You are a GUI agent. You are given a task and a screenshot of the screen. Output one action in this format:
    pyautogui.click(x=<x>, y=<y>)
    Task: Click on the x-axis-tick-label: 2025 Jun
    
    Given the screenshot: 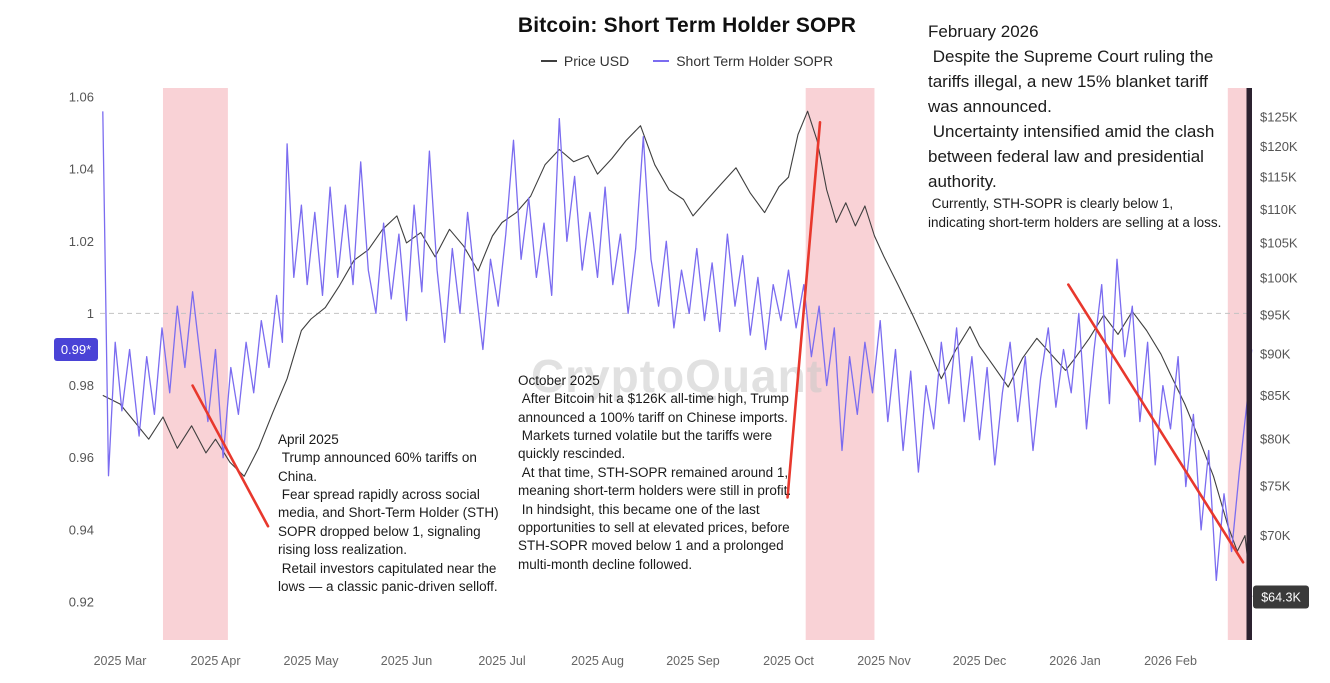 What is the action you would take?
    pyautogui.click(x=406, y=661)
    